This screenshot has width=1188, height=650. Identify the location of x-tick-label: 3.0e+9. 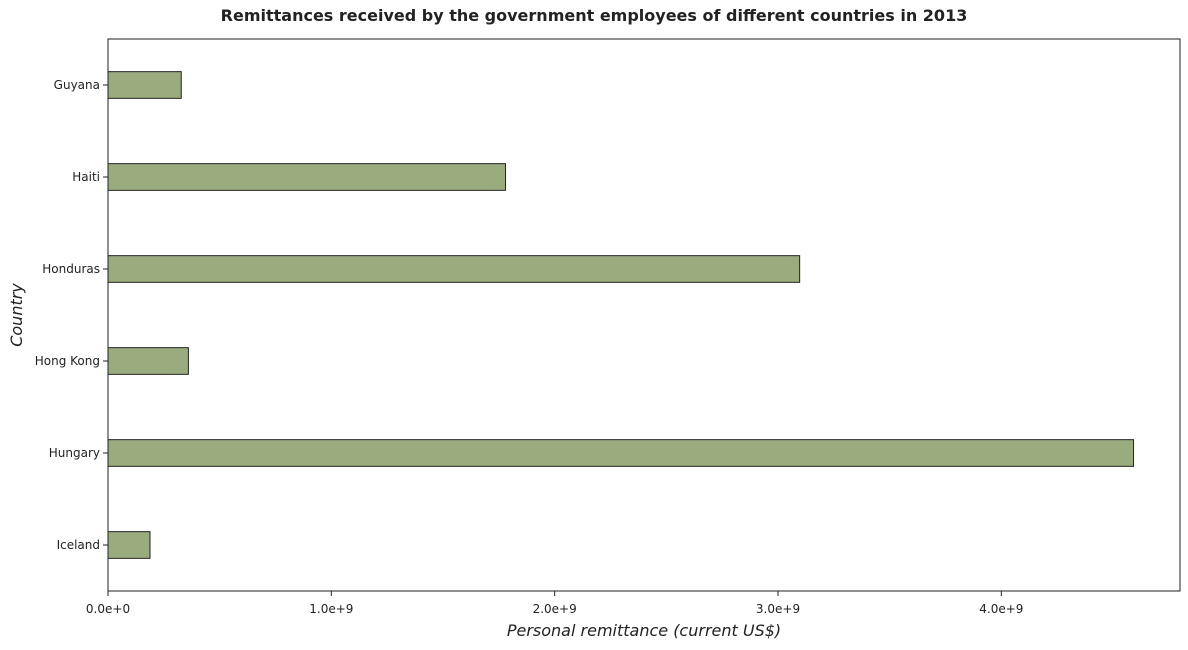
(778, 609).